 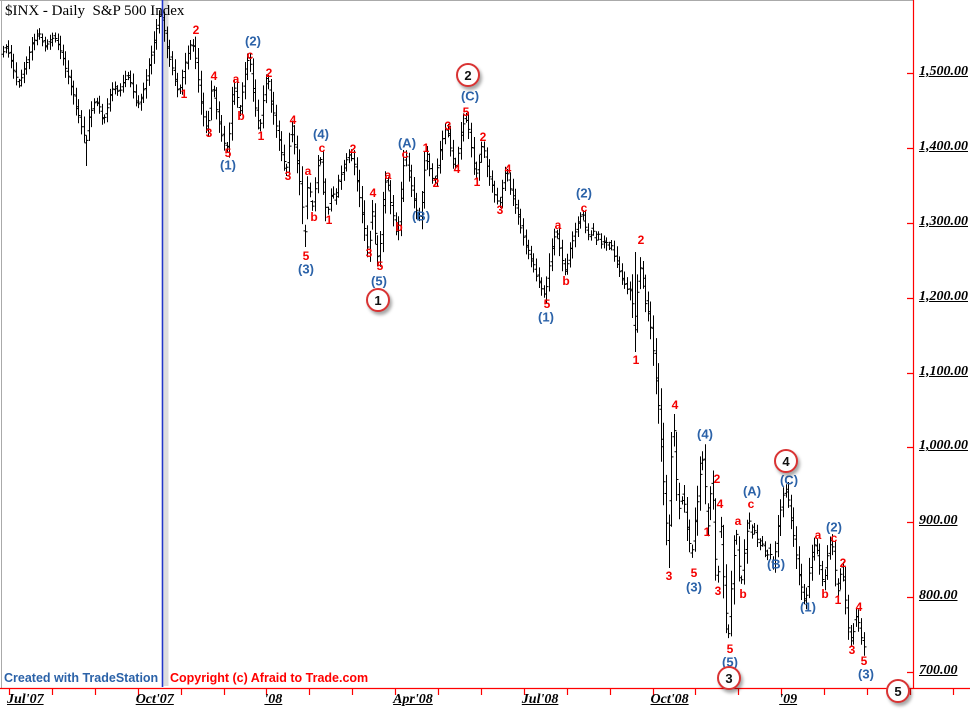 I want to click on y-axis-label: 1,200.00, so click(x=943, y=296).